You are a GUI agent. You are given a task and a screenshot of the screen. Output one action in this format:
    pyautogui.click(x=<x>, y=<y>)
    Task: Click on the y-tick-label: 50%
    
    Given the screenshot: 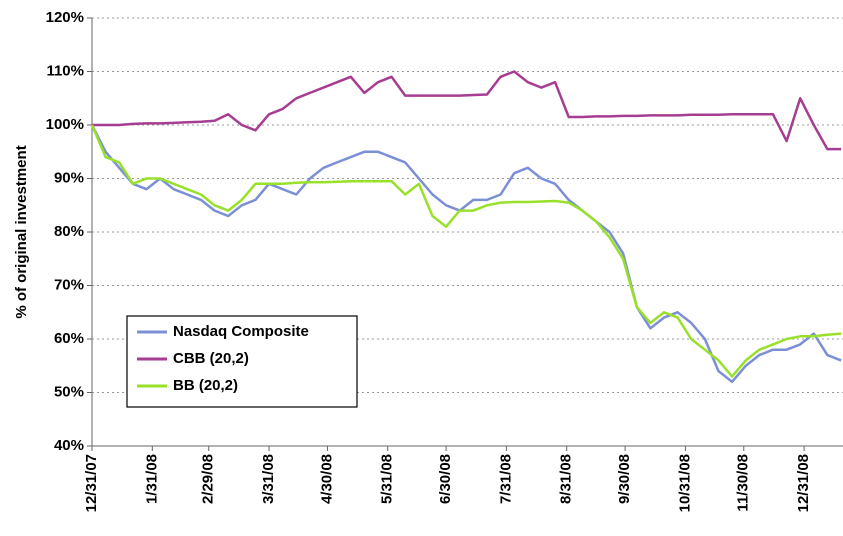 What is the action you would take?
    pyautogui.click(x=69, y=391)
    